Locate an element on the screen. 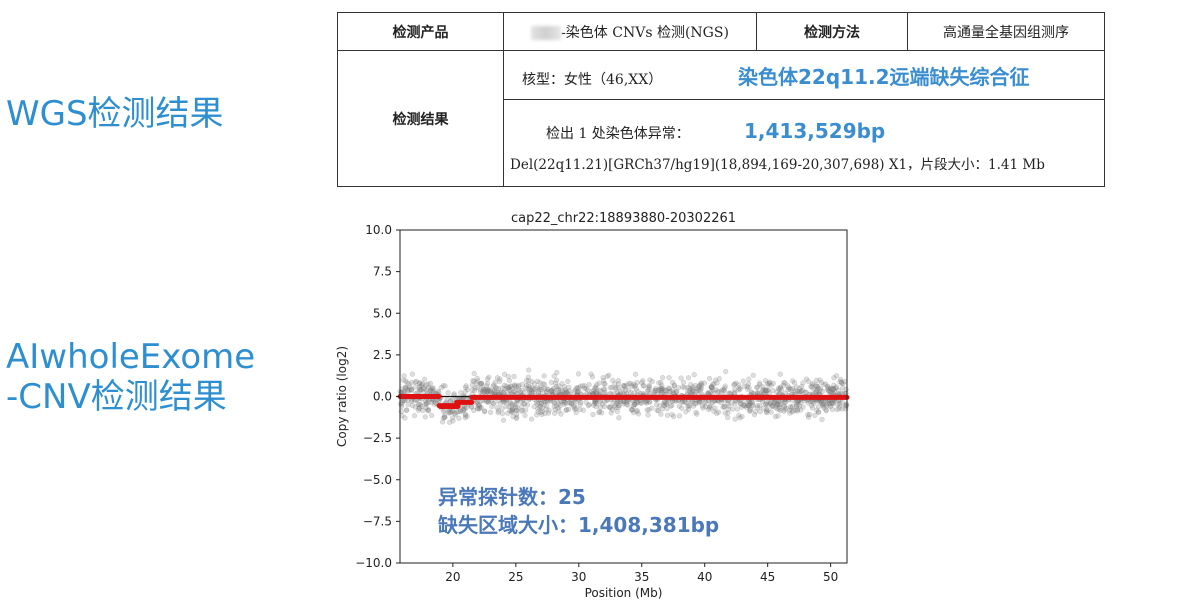  y-tick-label: −5.0 is located at coordinates (377, 480).